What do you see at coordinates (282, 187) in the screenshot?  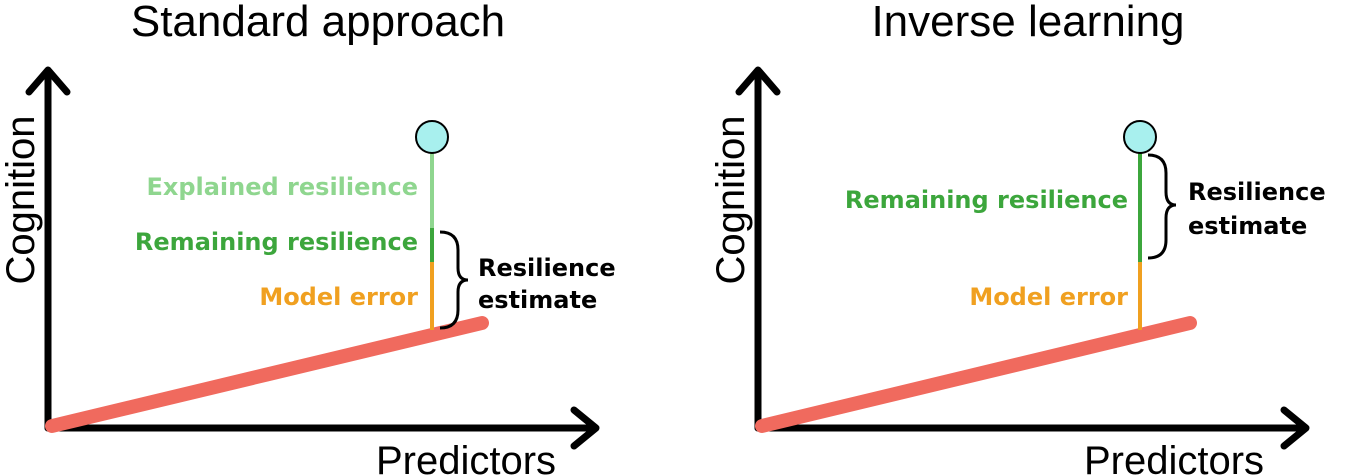 I see `explained-resilience-label: Explained resilience` at bounding box center [282, 187].